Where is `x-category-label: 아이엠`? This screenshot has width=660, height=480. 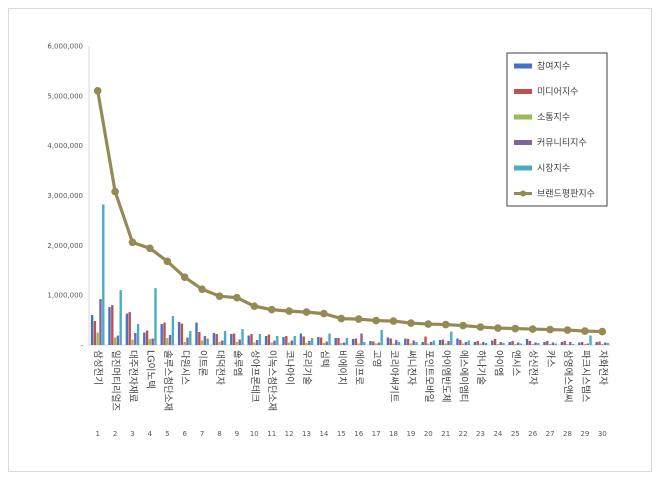 x-category-label: 아이엠 is located at coordinates (498, 363).